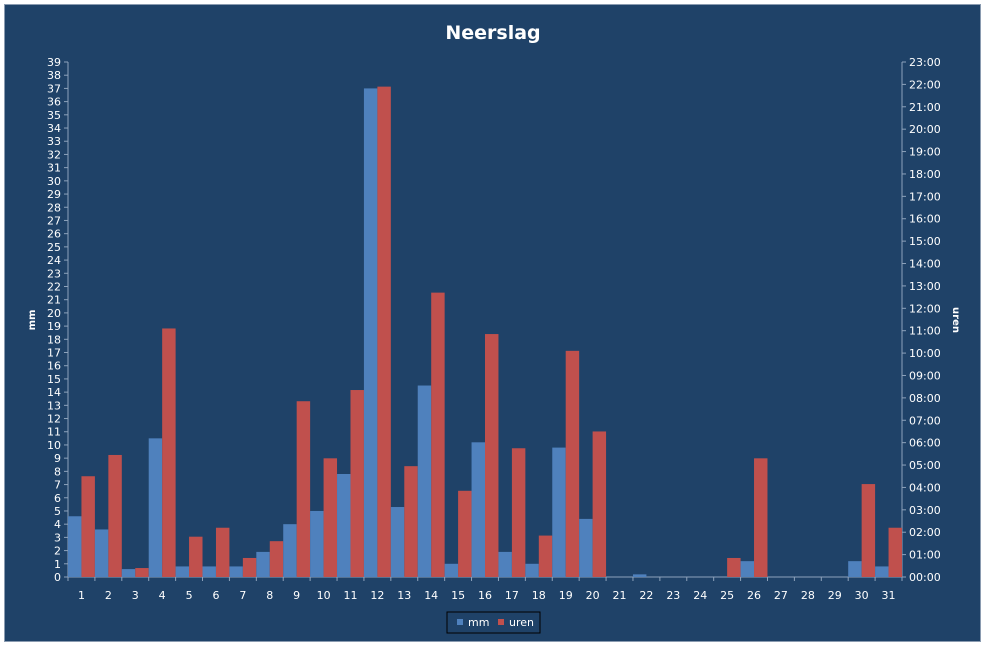 This screenshot has width=987, height=648. Describe the element at coordinates (350, 595) in the screenshot. I see `x-tick-label: 11` at that location.